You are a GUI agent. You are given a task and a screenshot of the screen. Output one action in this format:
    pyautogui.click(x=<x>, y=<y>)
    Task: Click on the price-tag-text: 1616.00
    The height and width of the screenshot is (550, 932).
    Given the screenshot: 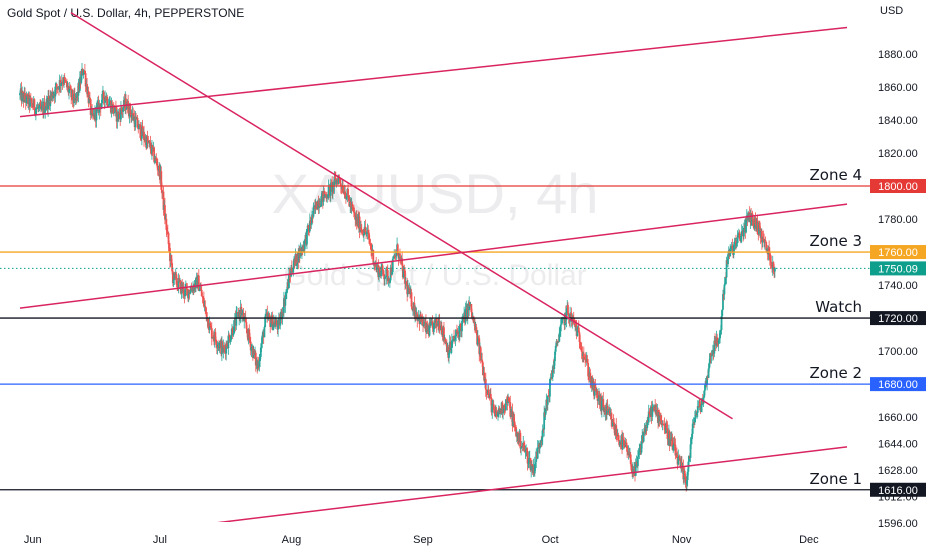 What is the action you would take?
    pyautogui.click(x=898, y=491)
    